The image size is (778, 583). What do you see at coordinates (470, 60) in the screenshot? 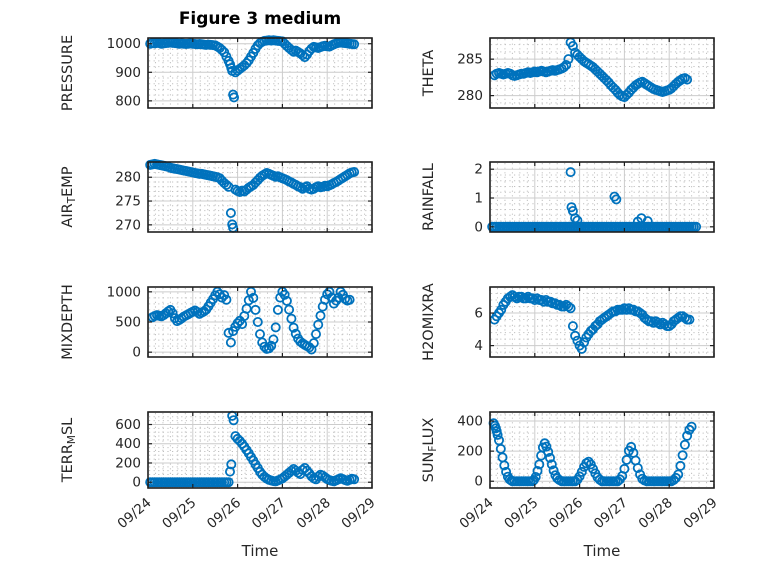
I see `svg-text: 285` at bounding box center [470, 60].